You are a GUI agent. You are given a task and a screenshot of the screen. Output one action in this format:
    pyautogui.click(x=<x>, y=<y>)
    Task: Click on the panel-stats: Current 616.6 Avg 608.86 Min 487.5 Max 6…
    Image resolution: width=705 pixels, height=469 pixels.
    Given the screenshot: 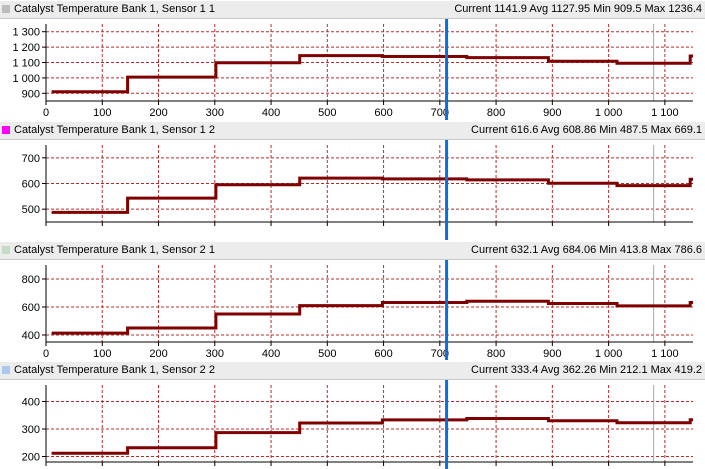 What is the action you would take?
    pyautogui.click(x=586, y=130)
    